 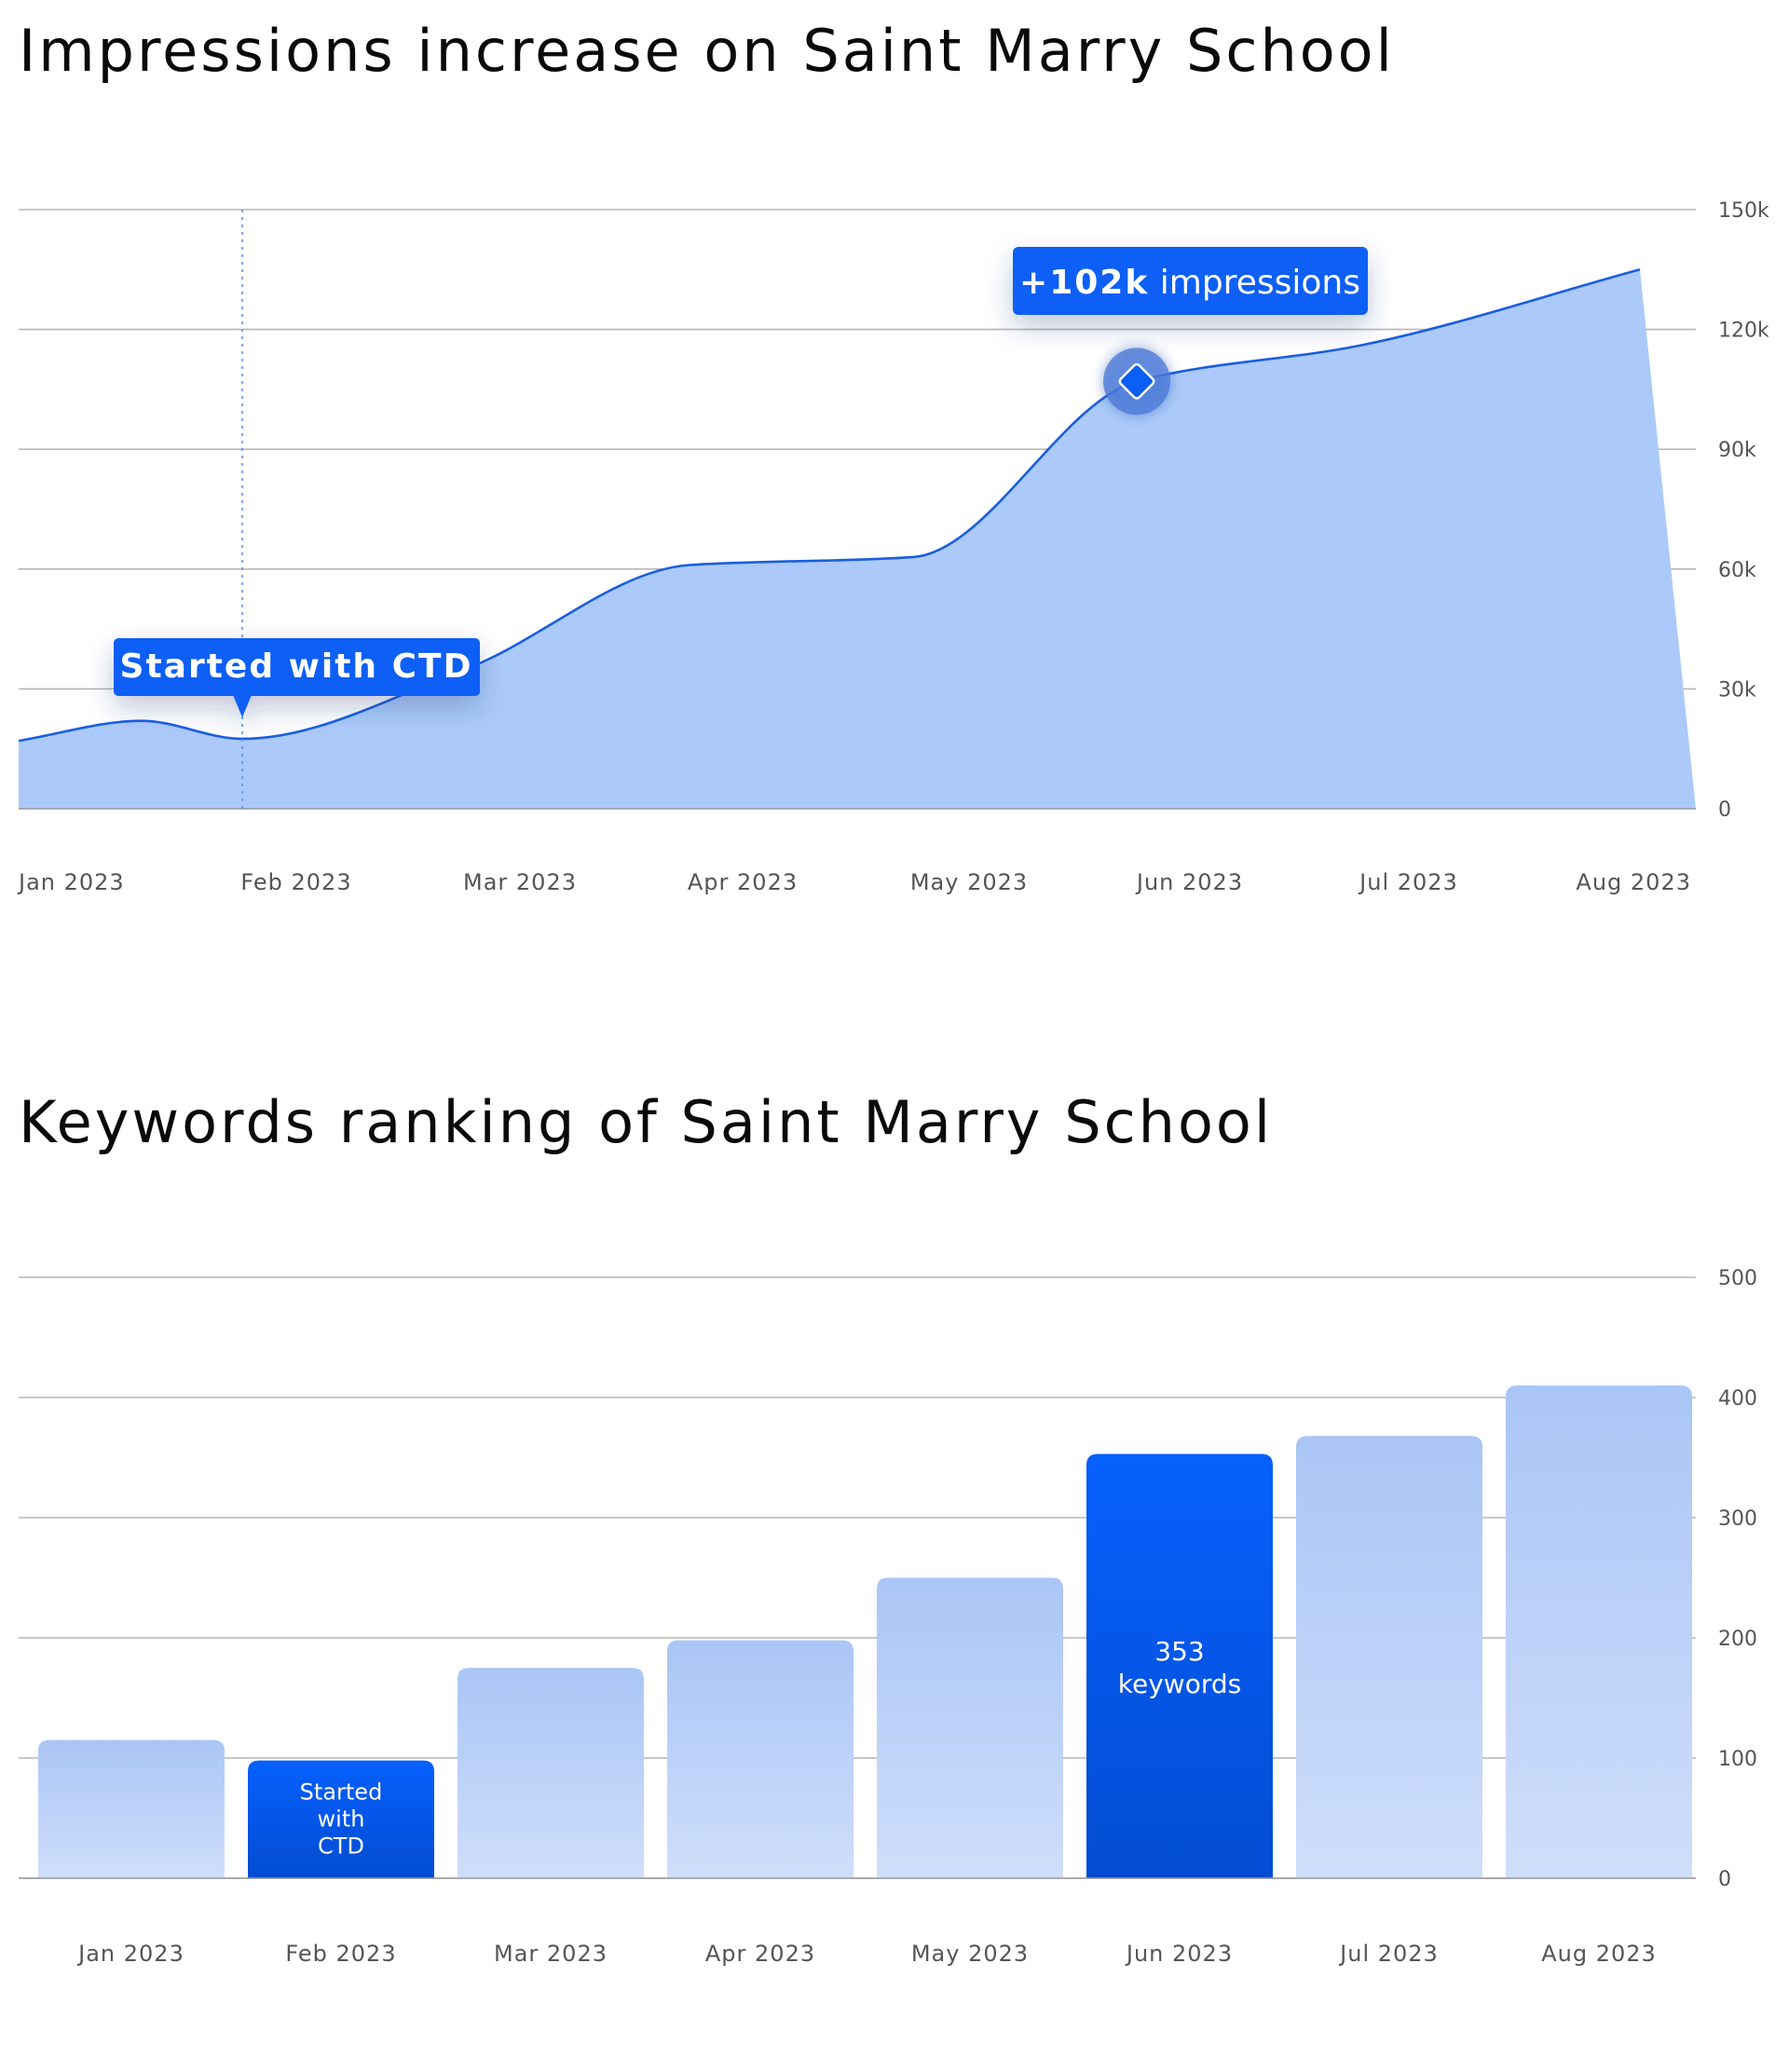 What do you see at coordinates (1254, 283) in the screenshot?
I see `peak-callout-unit: impressions` at bounding box center [1254, 283].